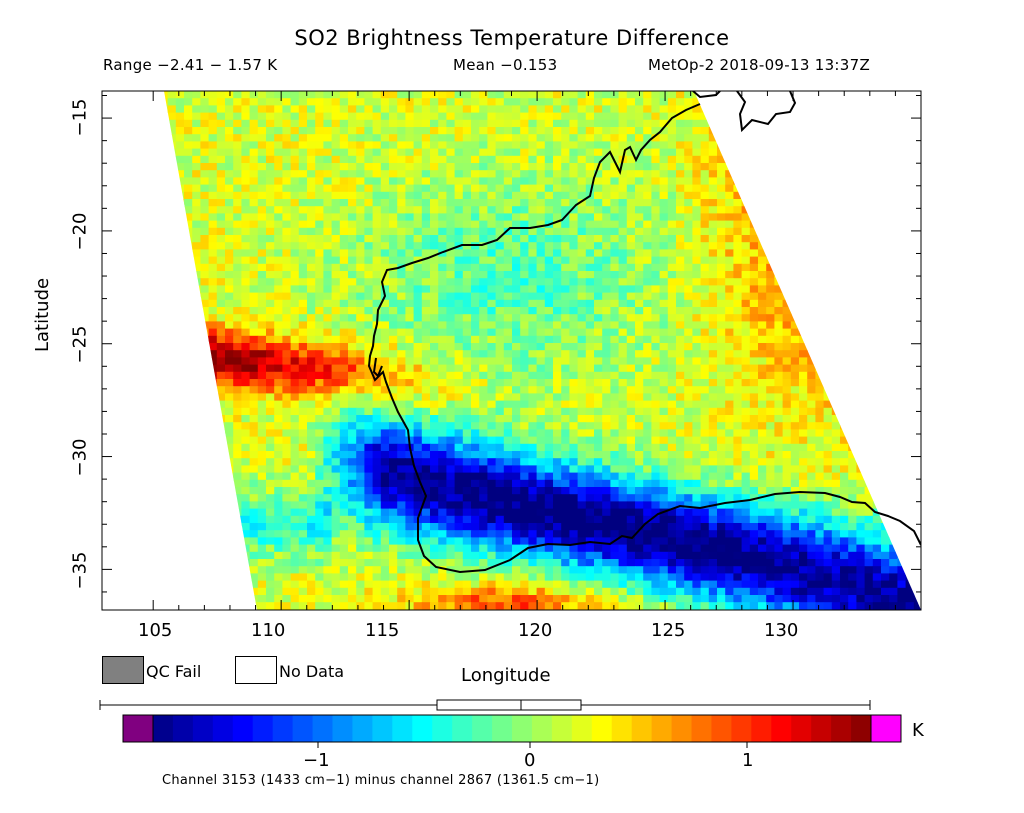 The width and height of the screenshot is (1024, 813). Describe the element at coordinates (886, 728) in the screenshot. I see `colorbar-overflow` at that location.